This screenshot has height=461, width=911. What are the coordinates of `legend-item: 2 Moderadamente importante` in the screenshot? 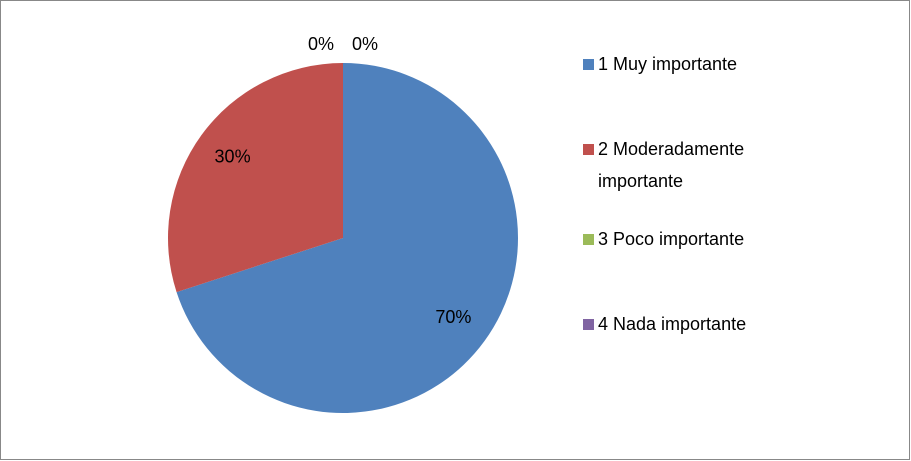 It's located at (698, 165).